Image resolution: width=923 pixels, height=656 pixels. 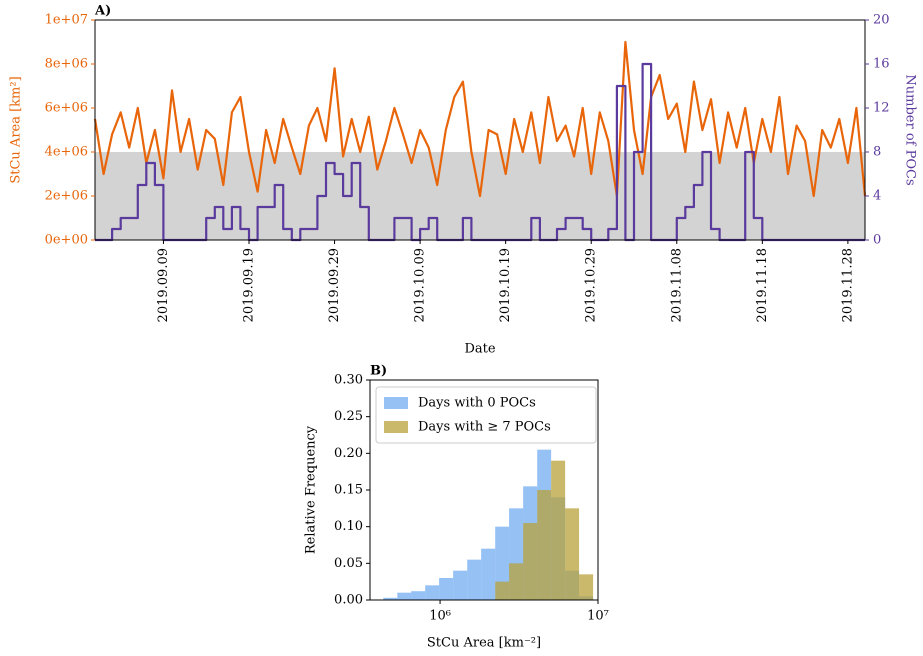 I want to click on x-tick-label: 2019.11.08, so click(x=676, y=285).